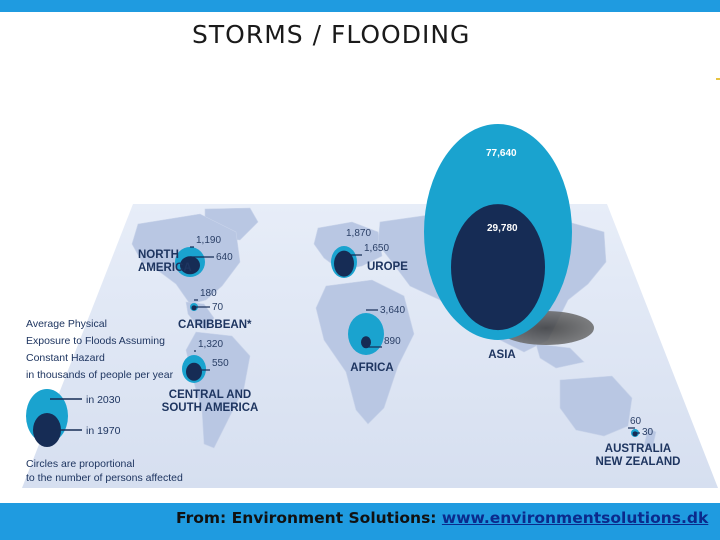  What do you see at coordinates (650, 439) in the screenshot?
I see `continent-new-zealand` at bounding box center [650, 439].